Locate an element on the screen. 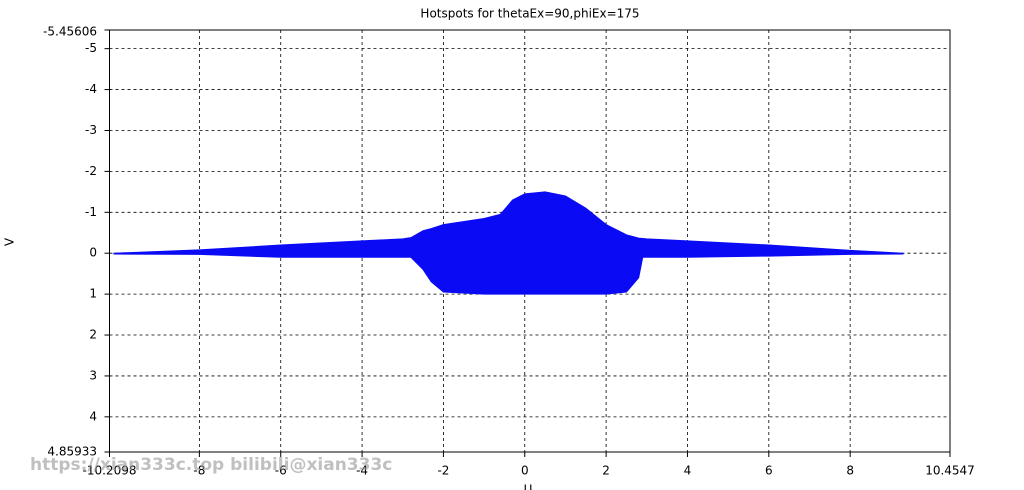  y-axis-label: V is located at coordinates (10, 241).